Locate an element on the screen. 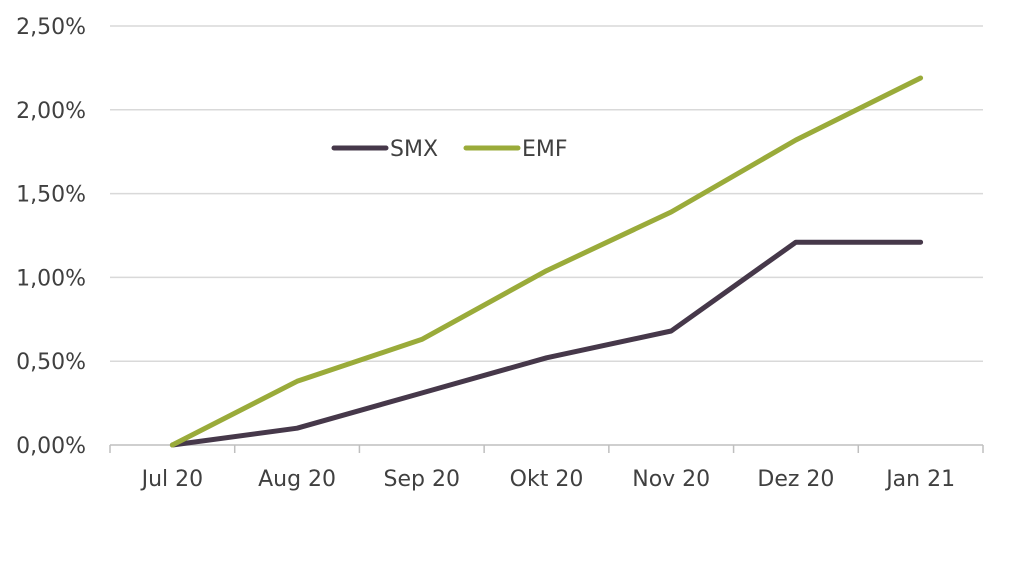  y-tick-label-3: 1,50% is located at coordinates (51, 195).